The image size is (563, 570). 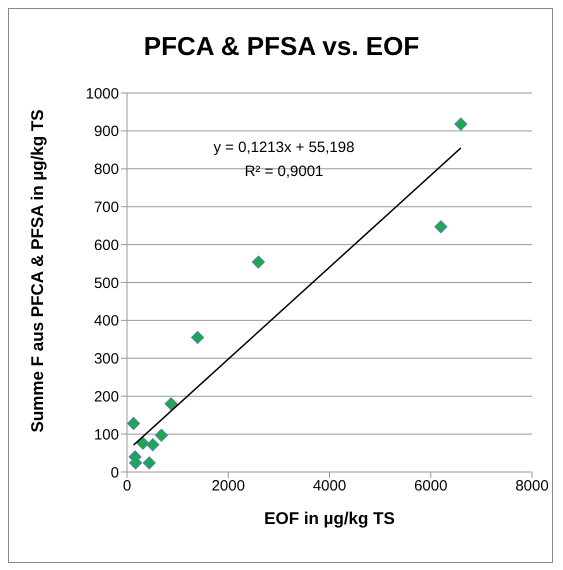 What do you see at coordinates (106, 245) in the screenshot?
I see `y-tick-label: 600` at bounding box center [106, 245].